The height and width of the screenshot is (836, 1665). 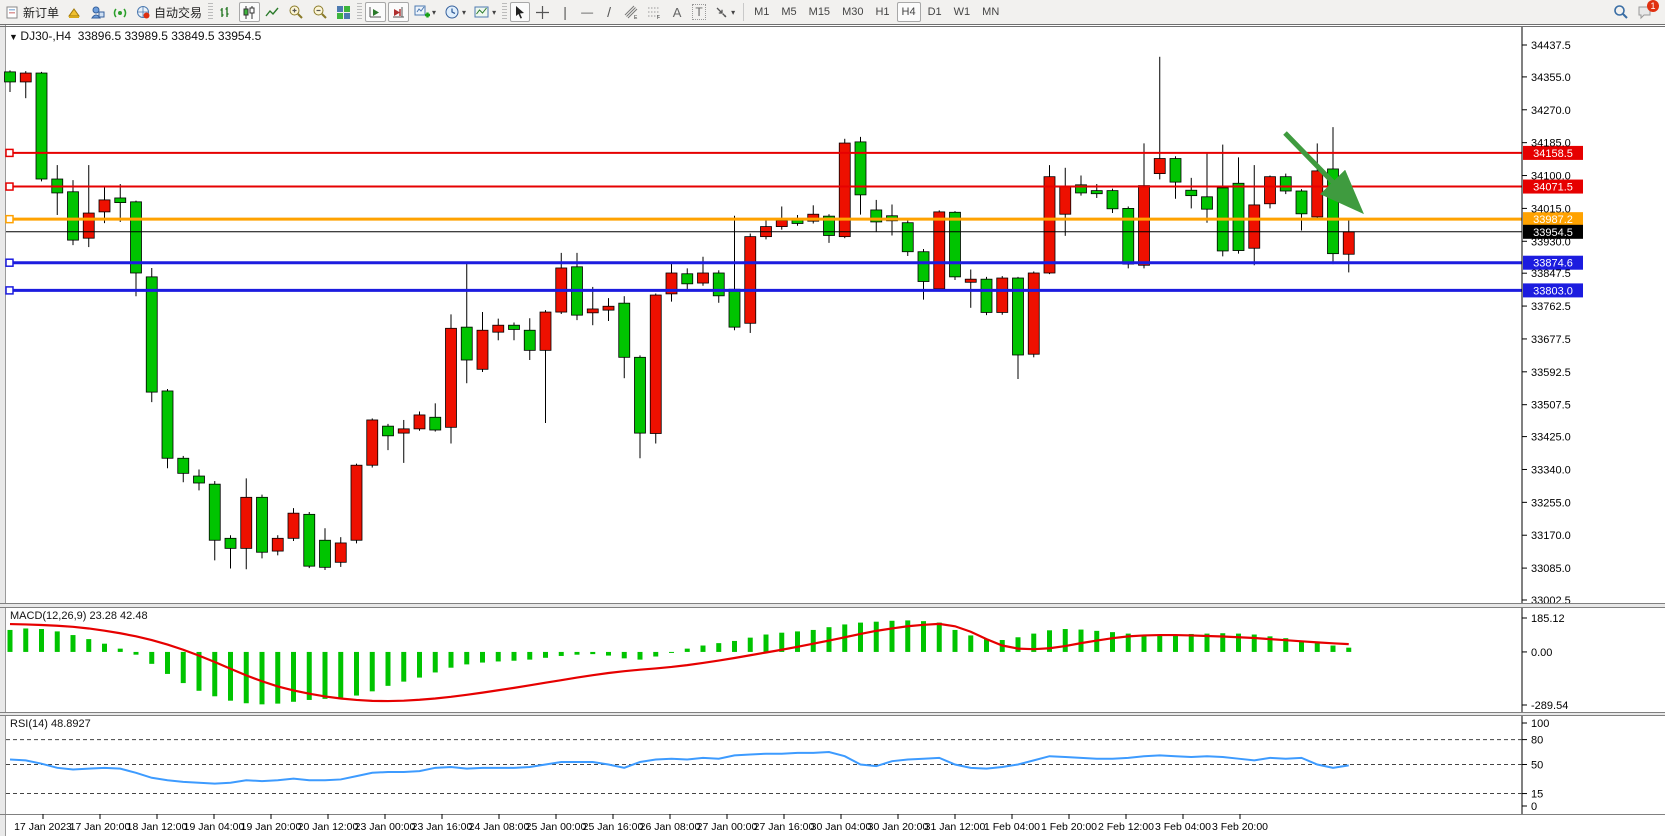 I want to click on auto-scroll-icon, so click(x=399, y=11).